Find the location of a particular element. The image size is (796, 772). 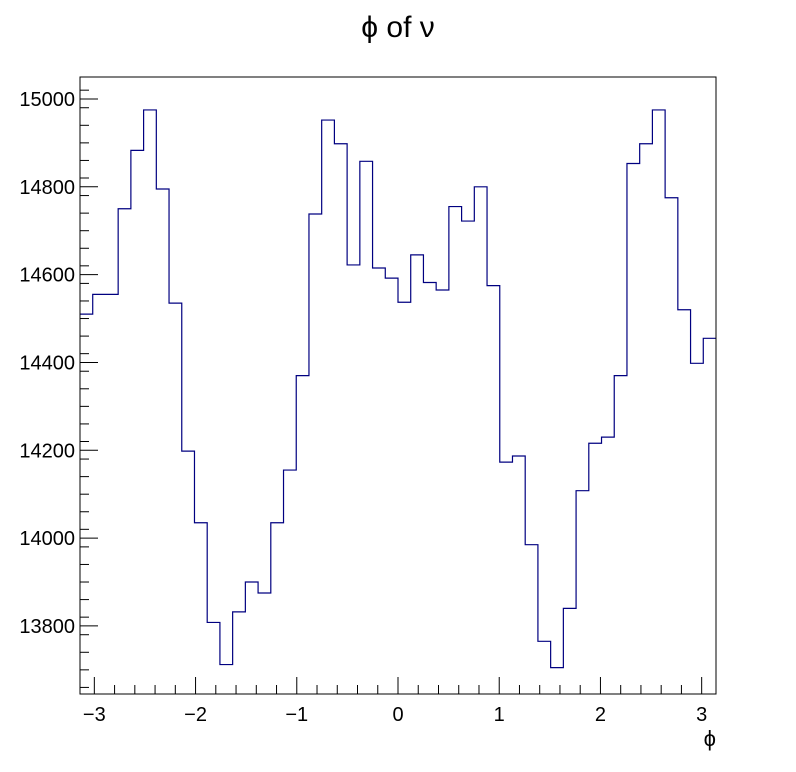

x-tick-label: −3 is located at coordinates (94, 715).